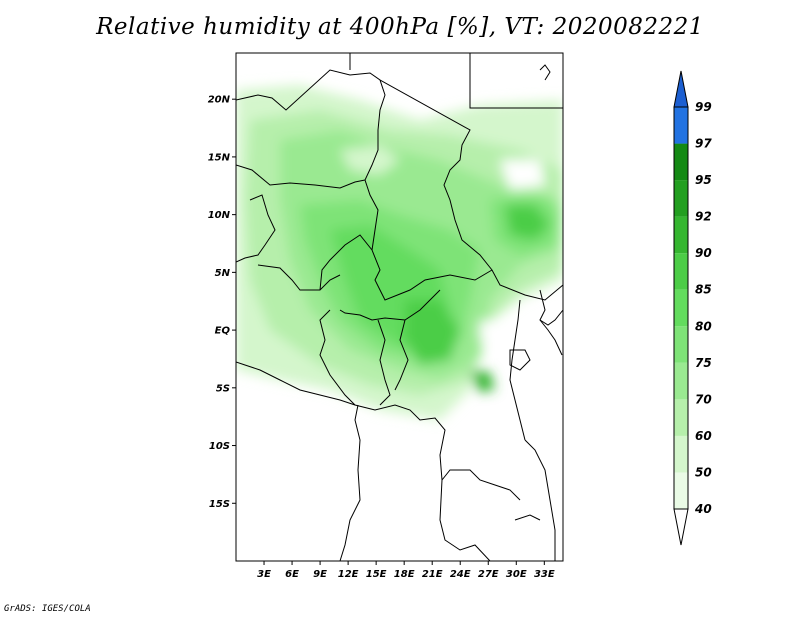 The width and height of the screenshot is (800, 618). Describe the element at coordinates (703, 180) in the screenshot. I see `colorbar-label-95: 95` at that location.